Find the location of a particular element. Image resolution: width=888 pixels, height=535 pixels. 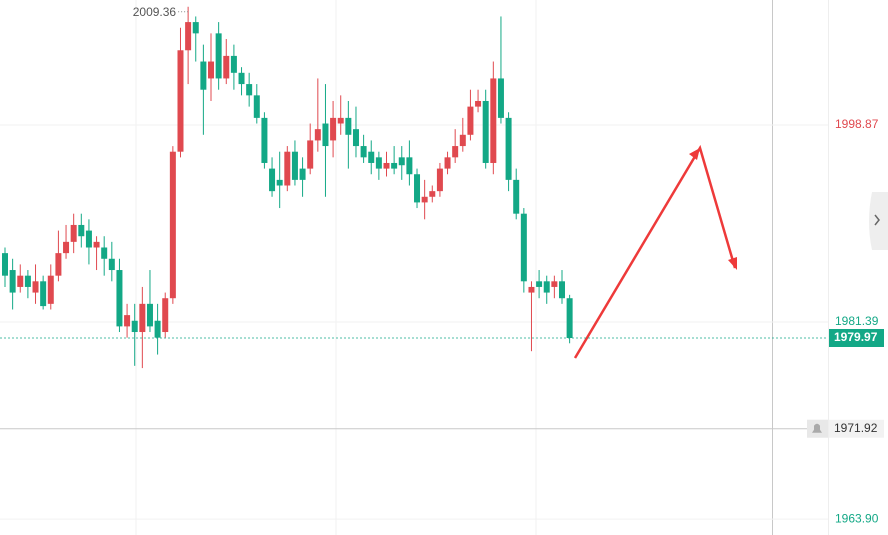

y-tick-label: 1981.39 is located at coordinates (857, 321).